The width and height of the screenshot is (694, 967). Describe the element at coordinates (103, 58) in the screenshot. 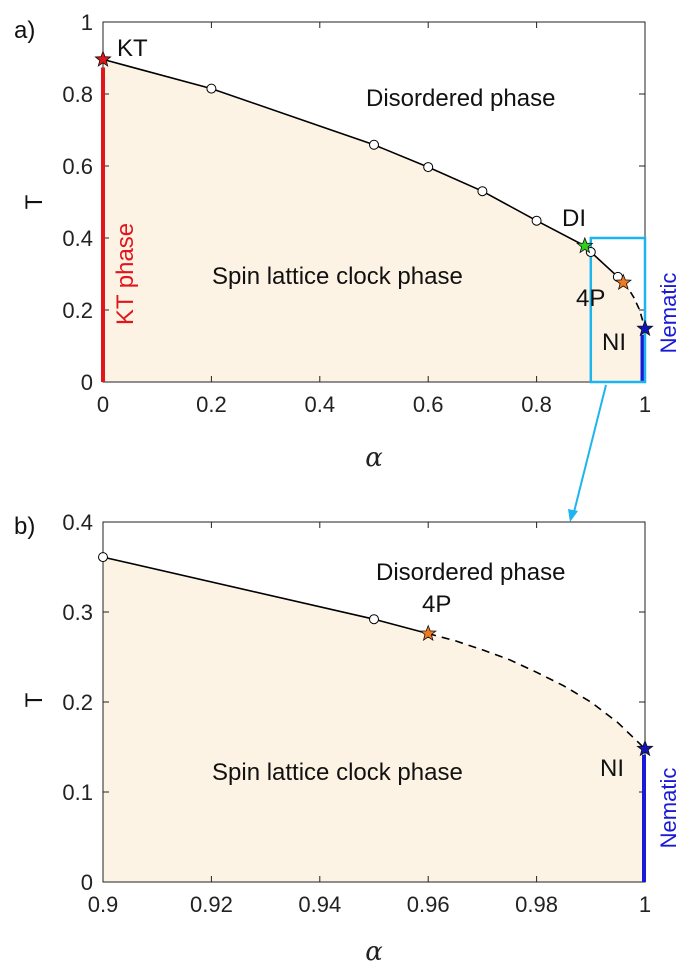

I see `star-kt` at that location.